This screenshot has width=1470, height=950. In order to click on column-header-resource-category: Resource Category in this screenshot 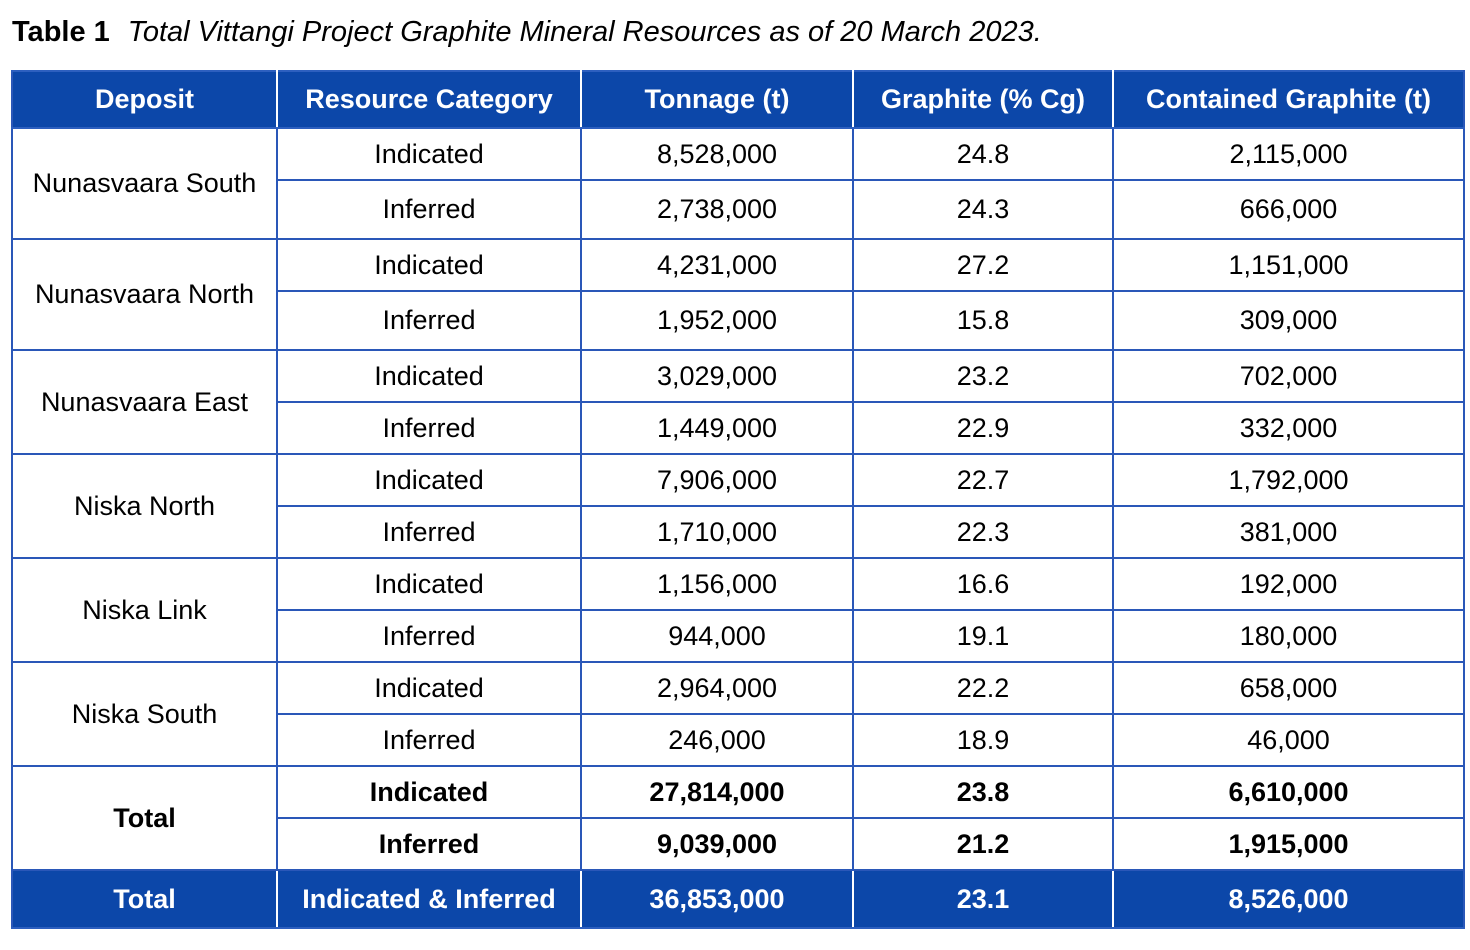, I will do `click(429, 99)`.